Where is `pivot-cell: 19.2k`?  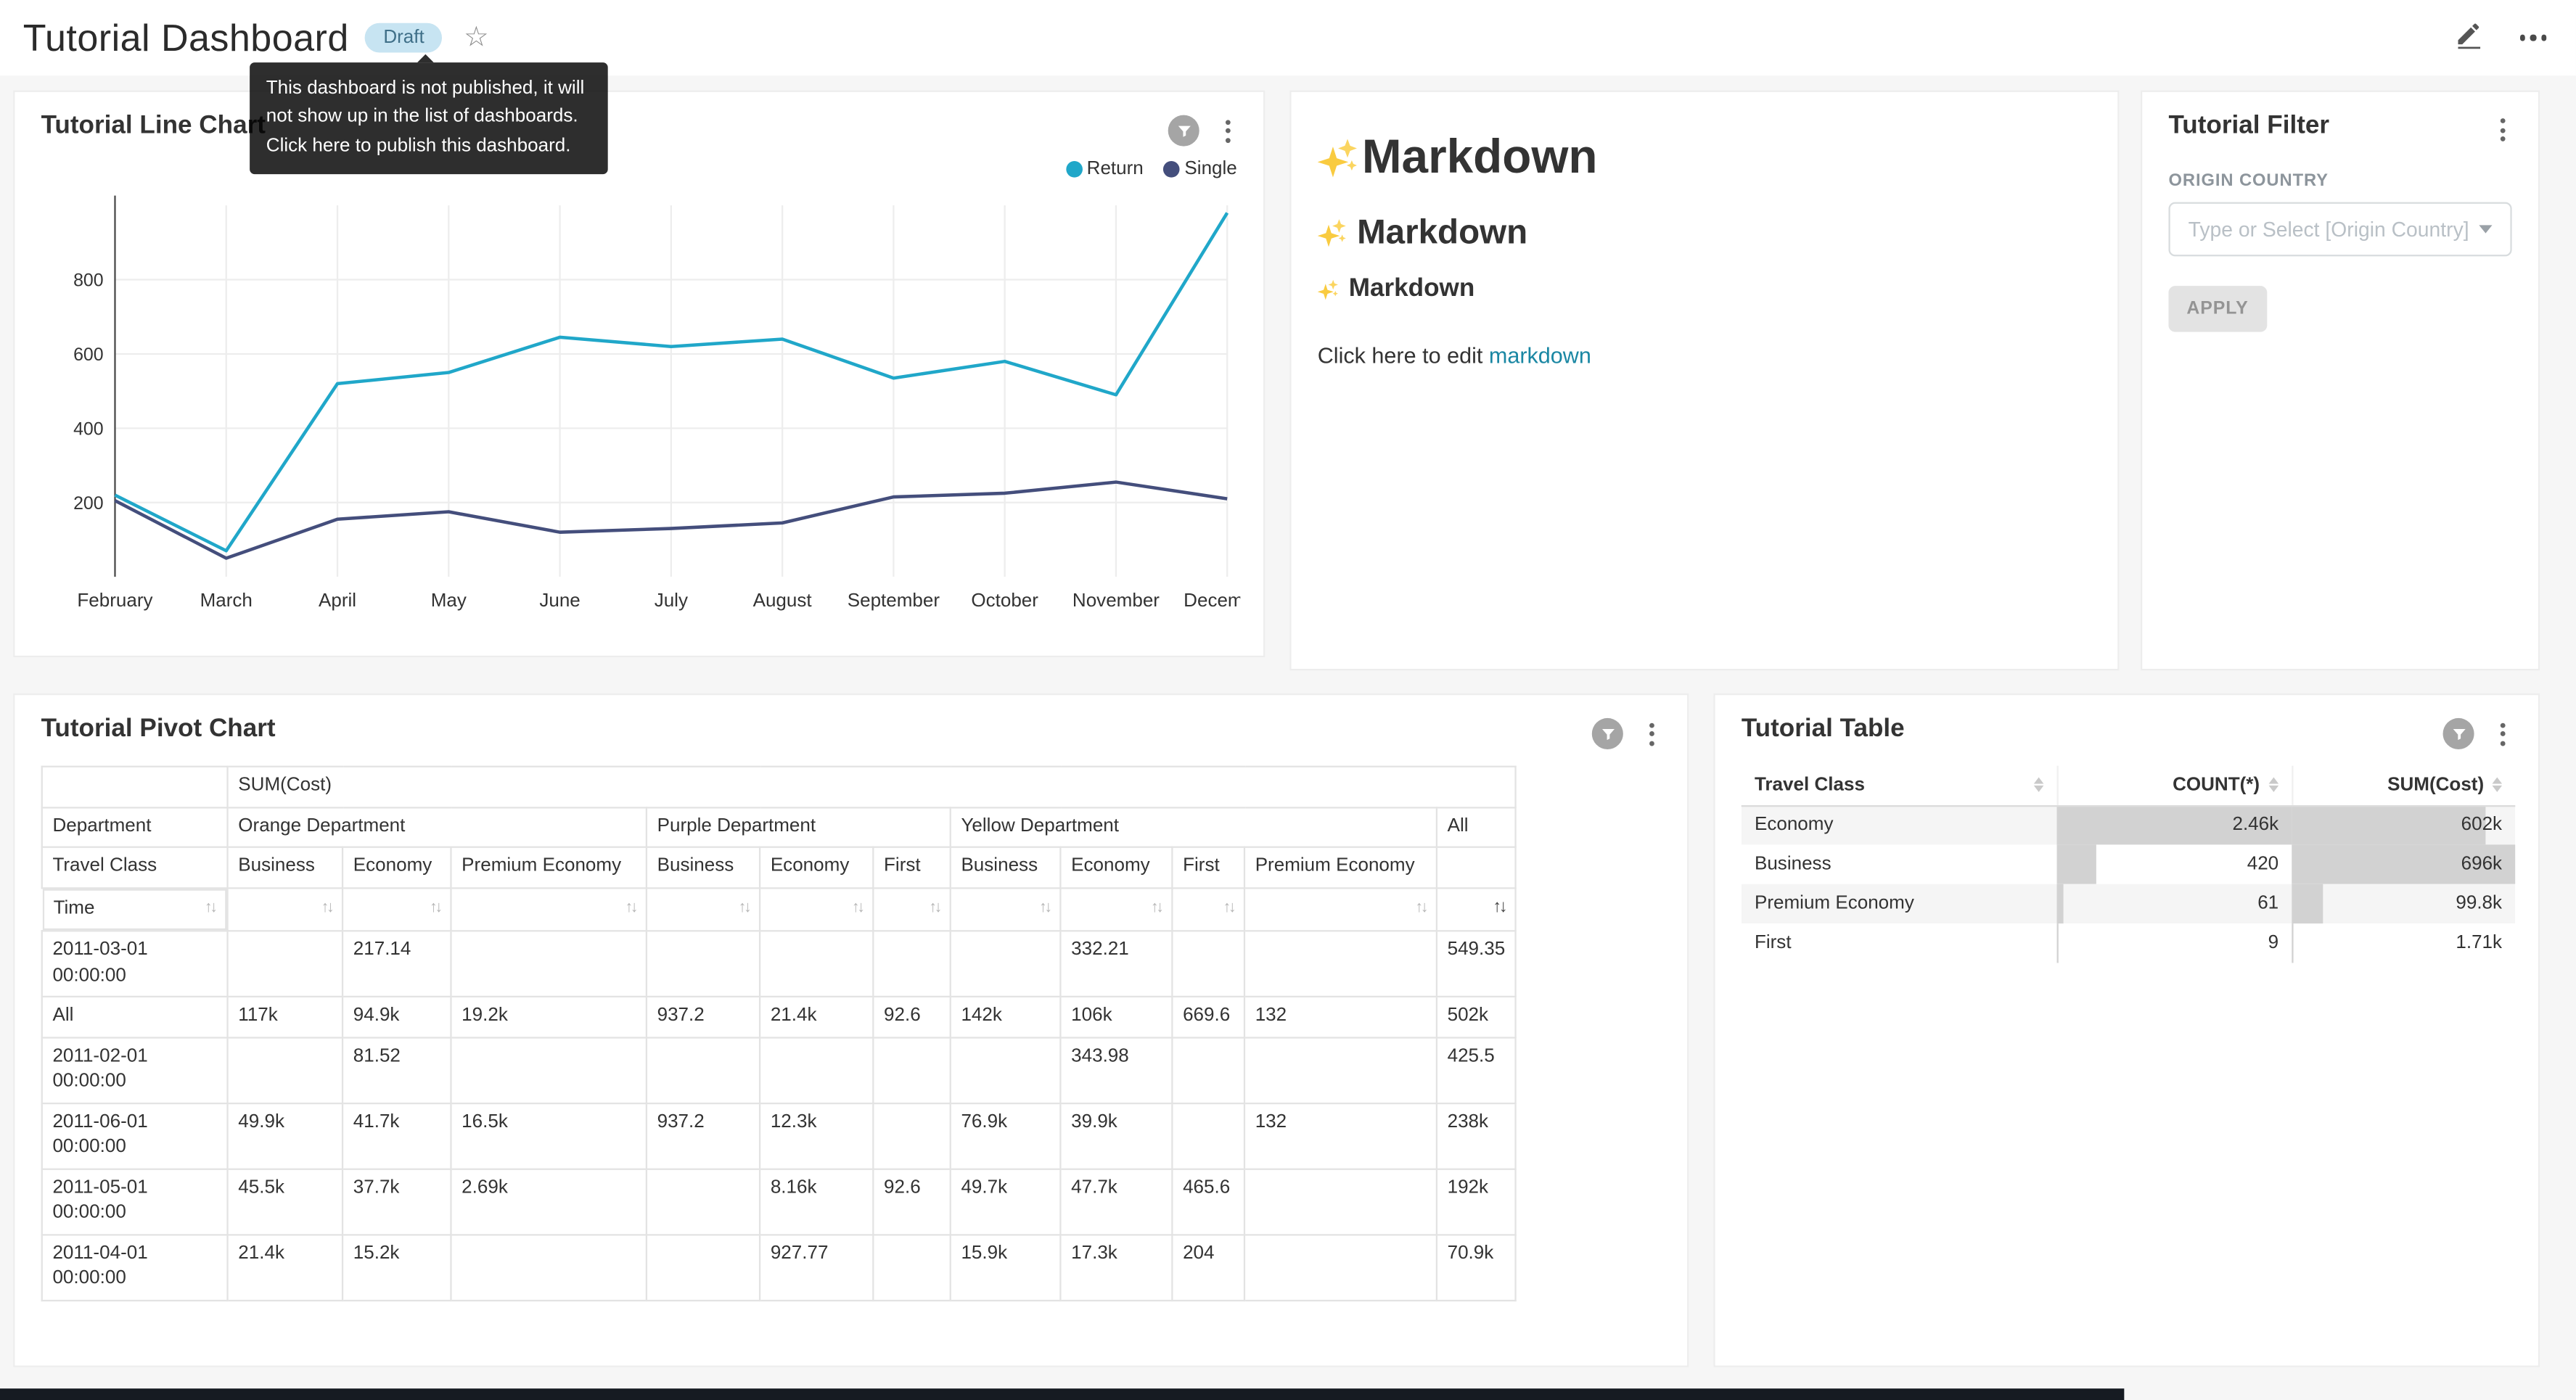
pivot-cell: 19.2k is located at coordinates (549, 1017).